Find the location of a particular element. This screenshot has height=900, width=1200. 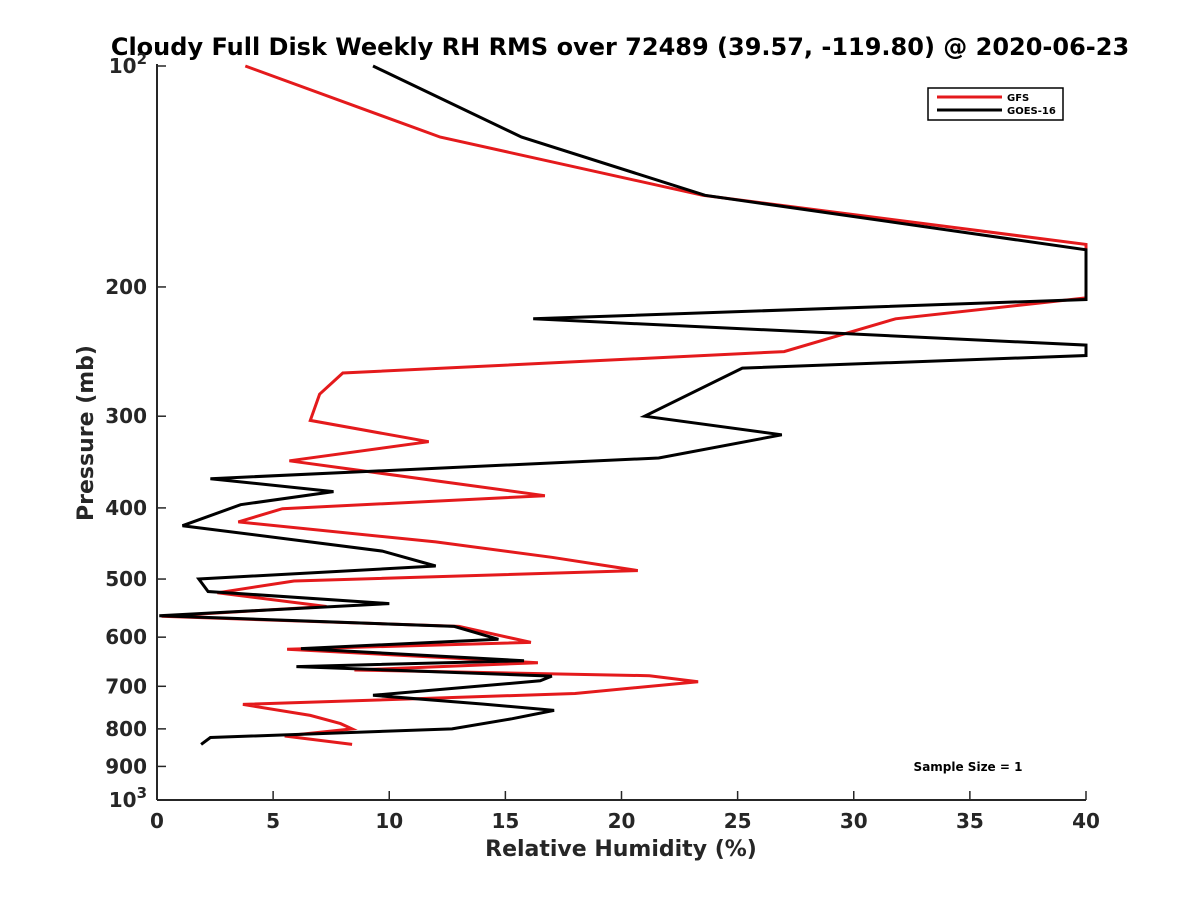

legend-box is located at coordinates (995, 104).